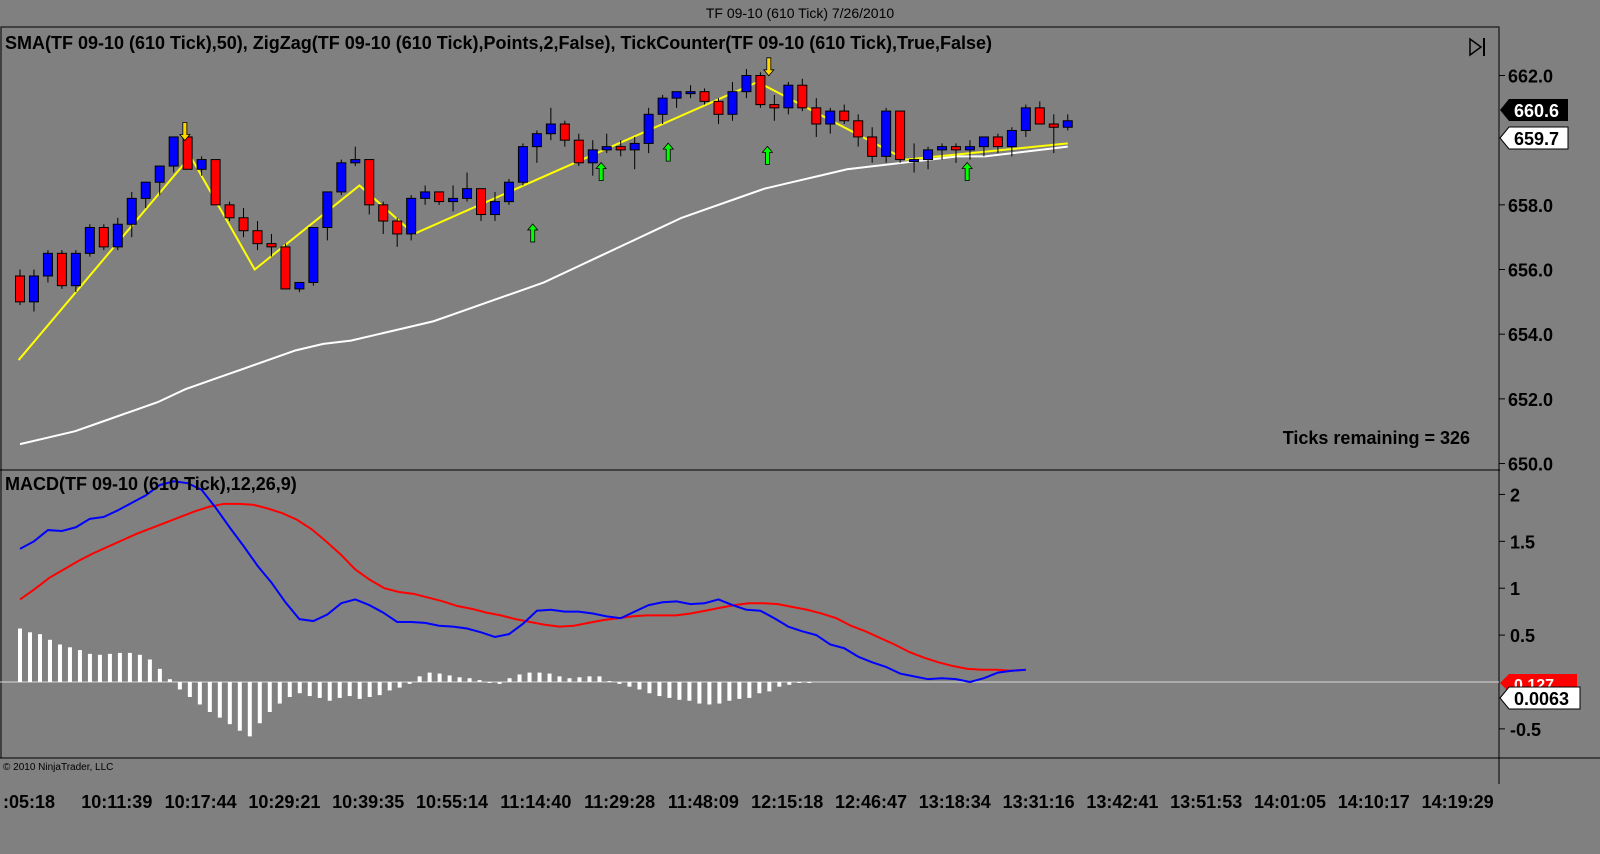  Describe the element at coordinates (1477, 47) in the screenshot. I see `scroll-to-end-icon` at that location.